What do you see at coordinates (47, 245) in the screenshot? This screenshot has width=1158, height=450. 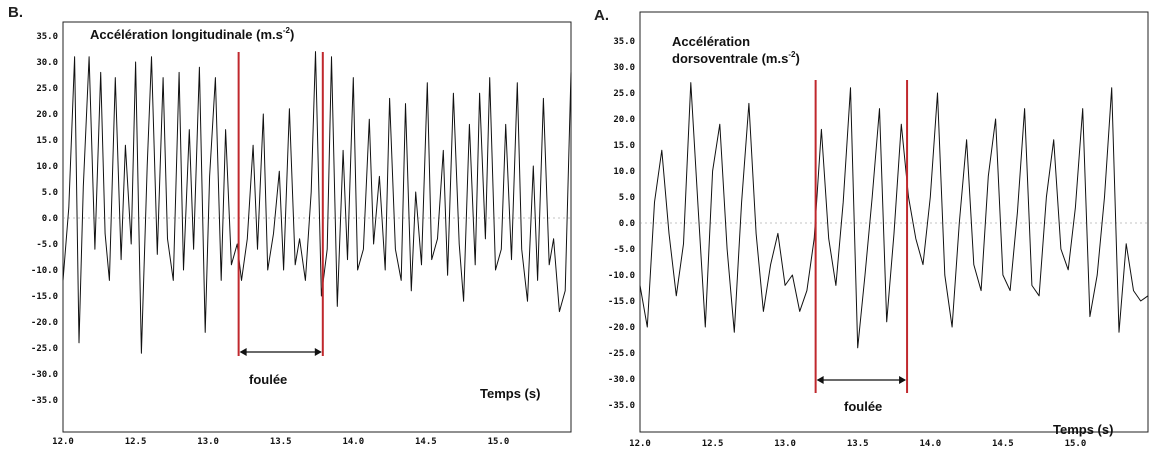 I see `panel-b-y-tick-label: -5.0` at bounding box center [47, 245].